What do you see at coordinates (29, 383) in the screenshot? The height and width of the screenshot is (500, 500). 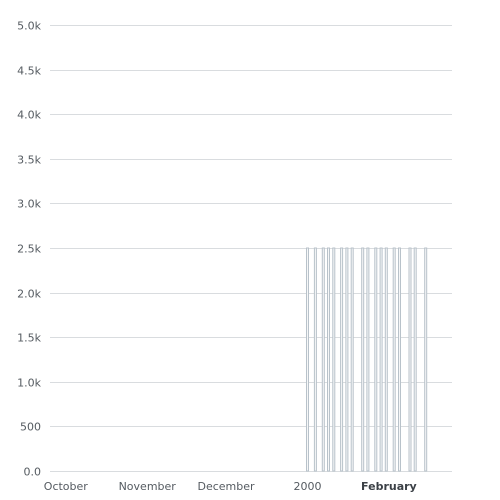 I see `y-tick-label: 1.0k` at bounding box center [29, 383].